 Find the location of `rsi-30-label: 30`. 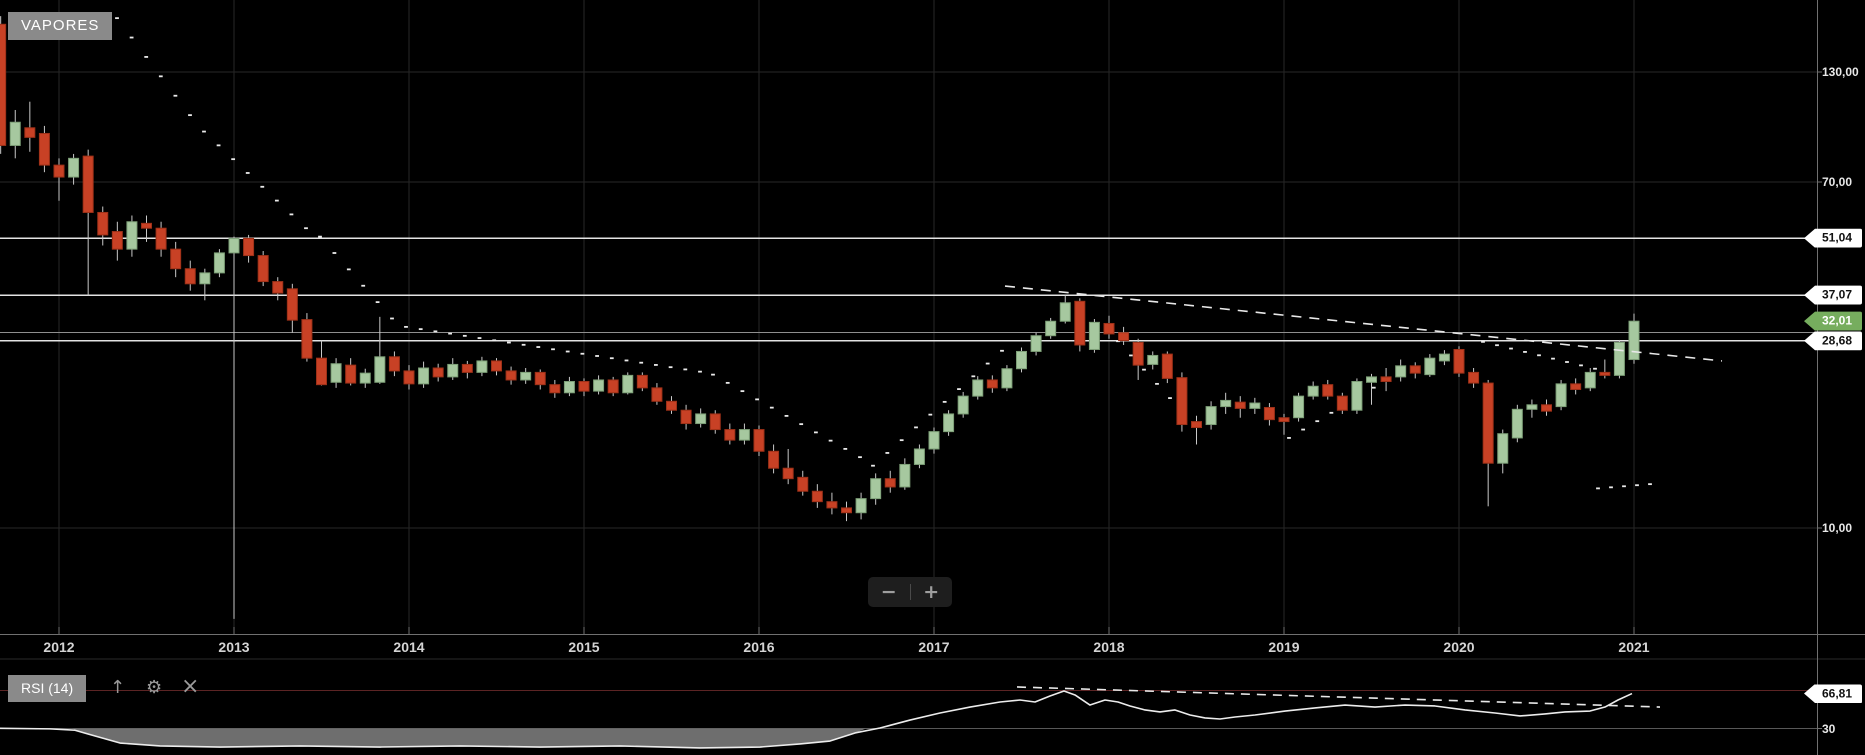

rsi-30-label: 30 is located at coordinates (1829, 728).